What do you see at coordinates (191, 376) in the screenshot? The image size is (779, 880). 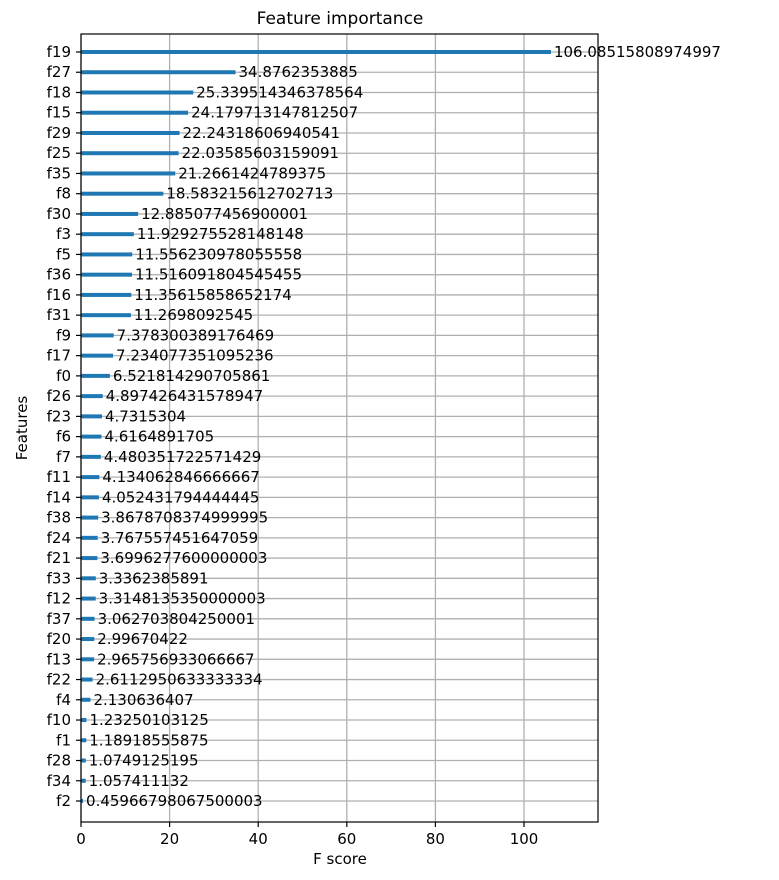 I see `data-label-f0: 6.521814290705861` at bounding box center [191, 376].